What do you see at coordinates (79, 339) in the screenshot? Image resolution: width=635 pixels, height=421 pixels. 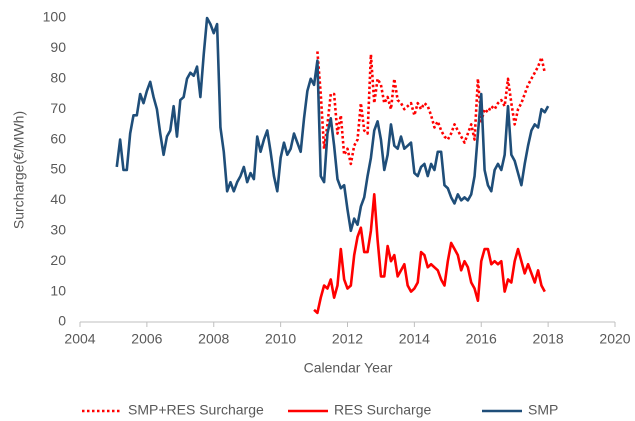 I see `x-tick-label: 2004` at bounding box center [79, 339].